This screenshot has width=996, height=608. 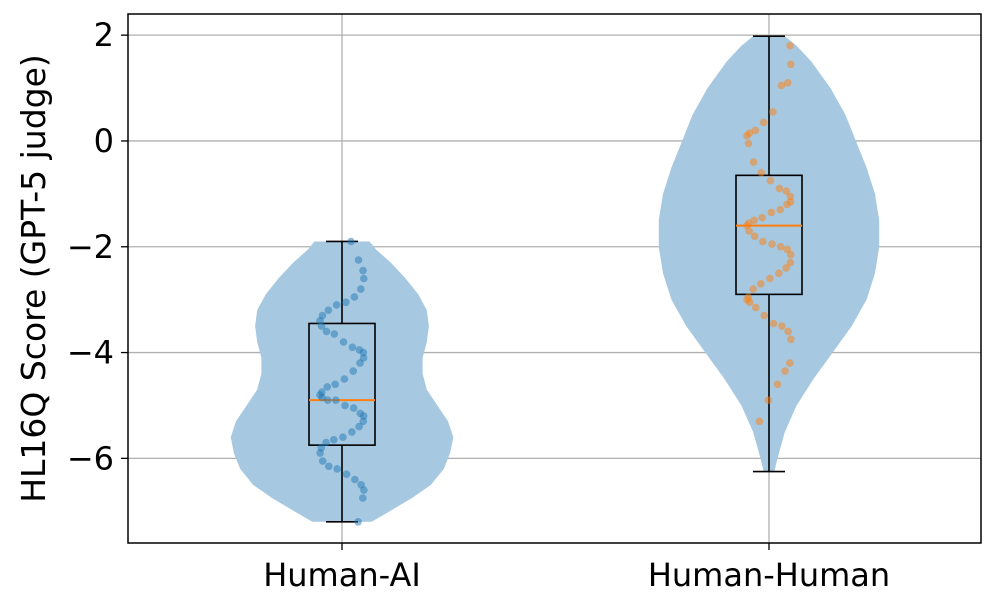 I want to click on y-axis-ticks: 2 0 −2 −4 −6, so click(x=97, y=246).